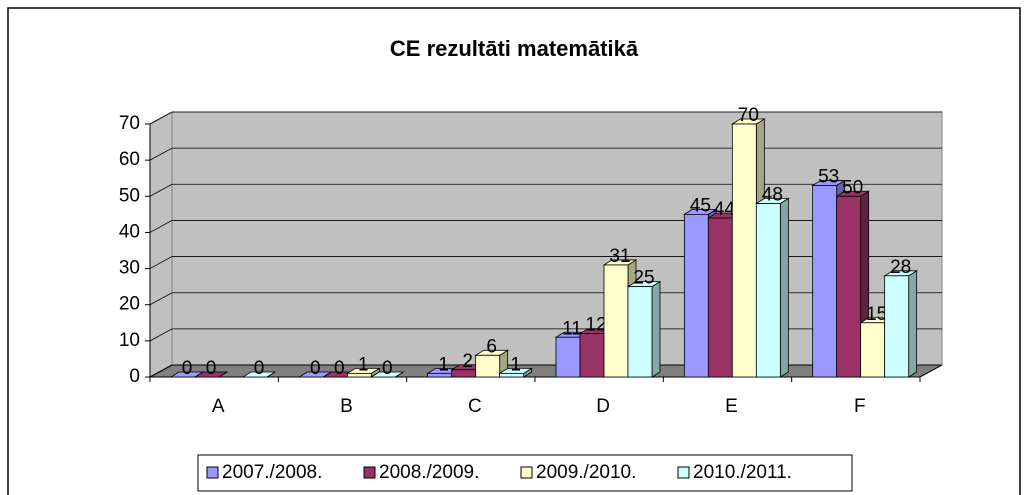 The image size is (1029, 495). I want to click on data-label: 25, so click(643, 278).